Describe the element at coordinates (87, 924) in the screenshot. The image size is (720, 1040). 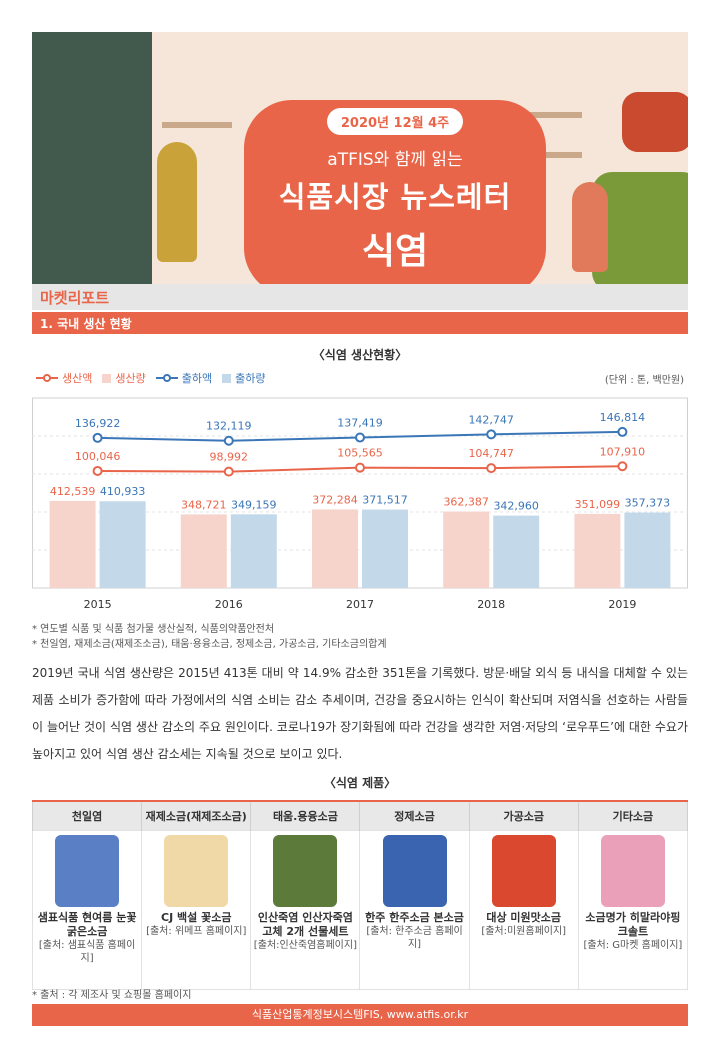
I see `product-name: 샘표식품 현여름 눈꽃 굵은소금` at that location.